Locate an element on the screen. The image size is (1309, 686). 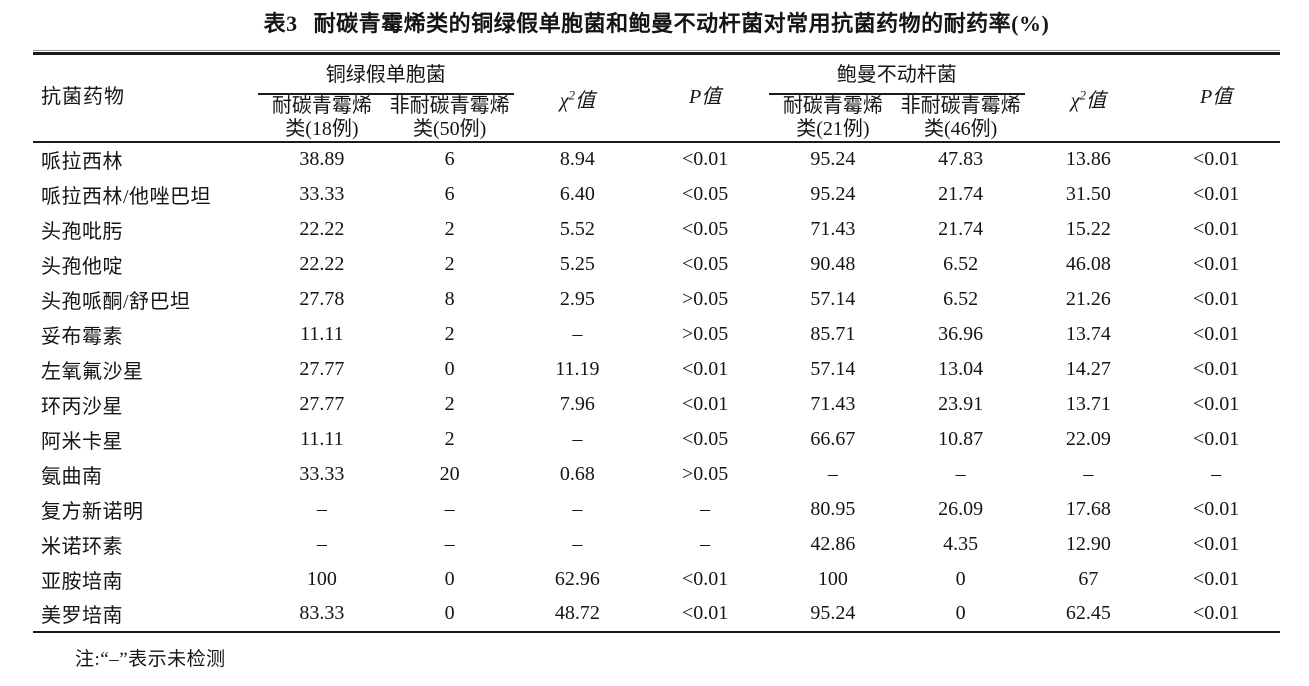
value-cell: 62.96 is located at coordinates (577, 578).